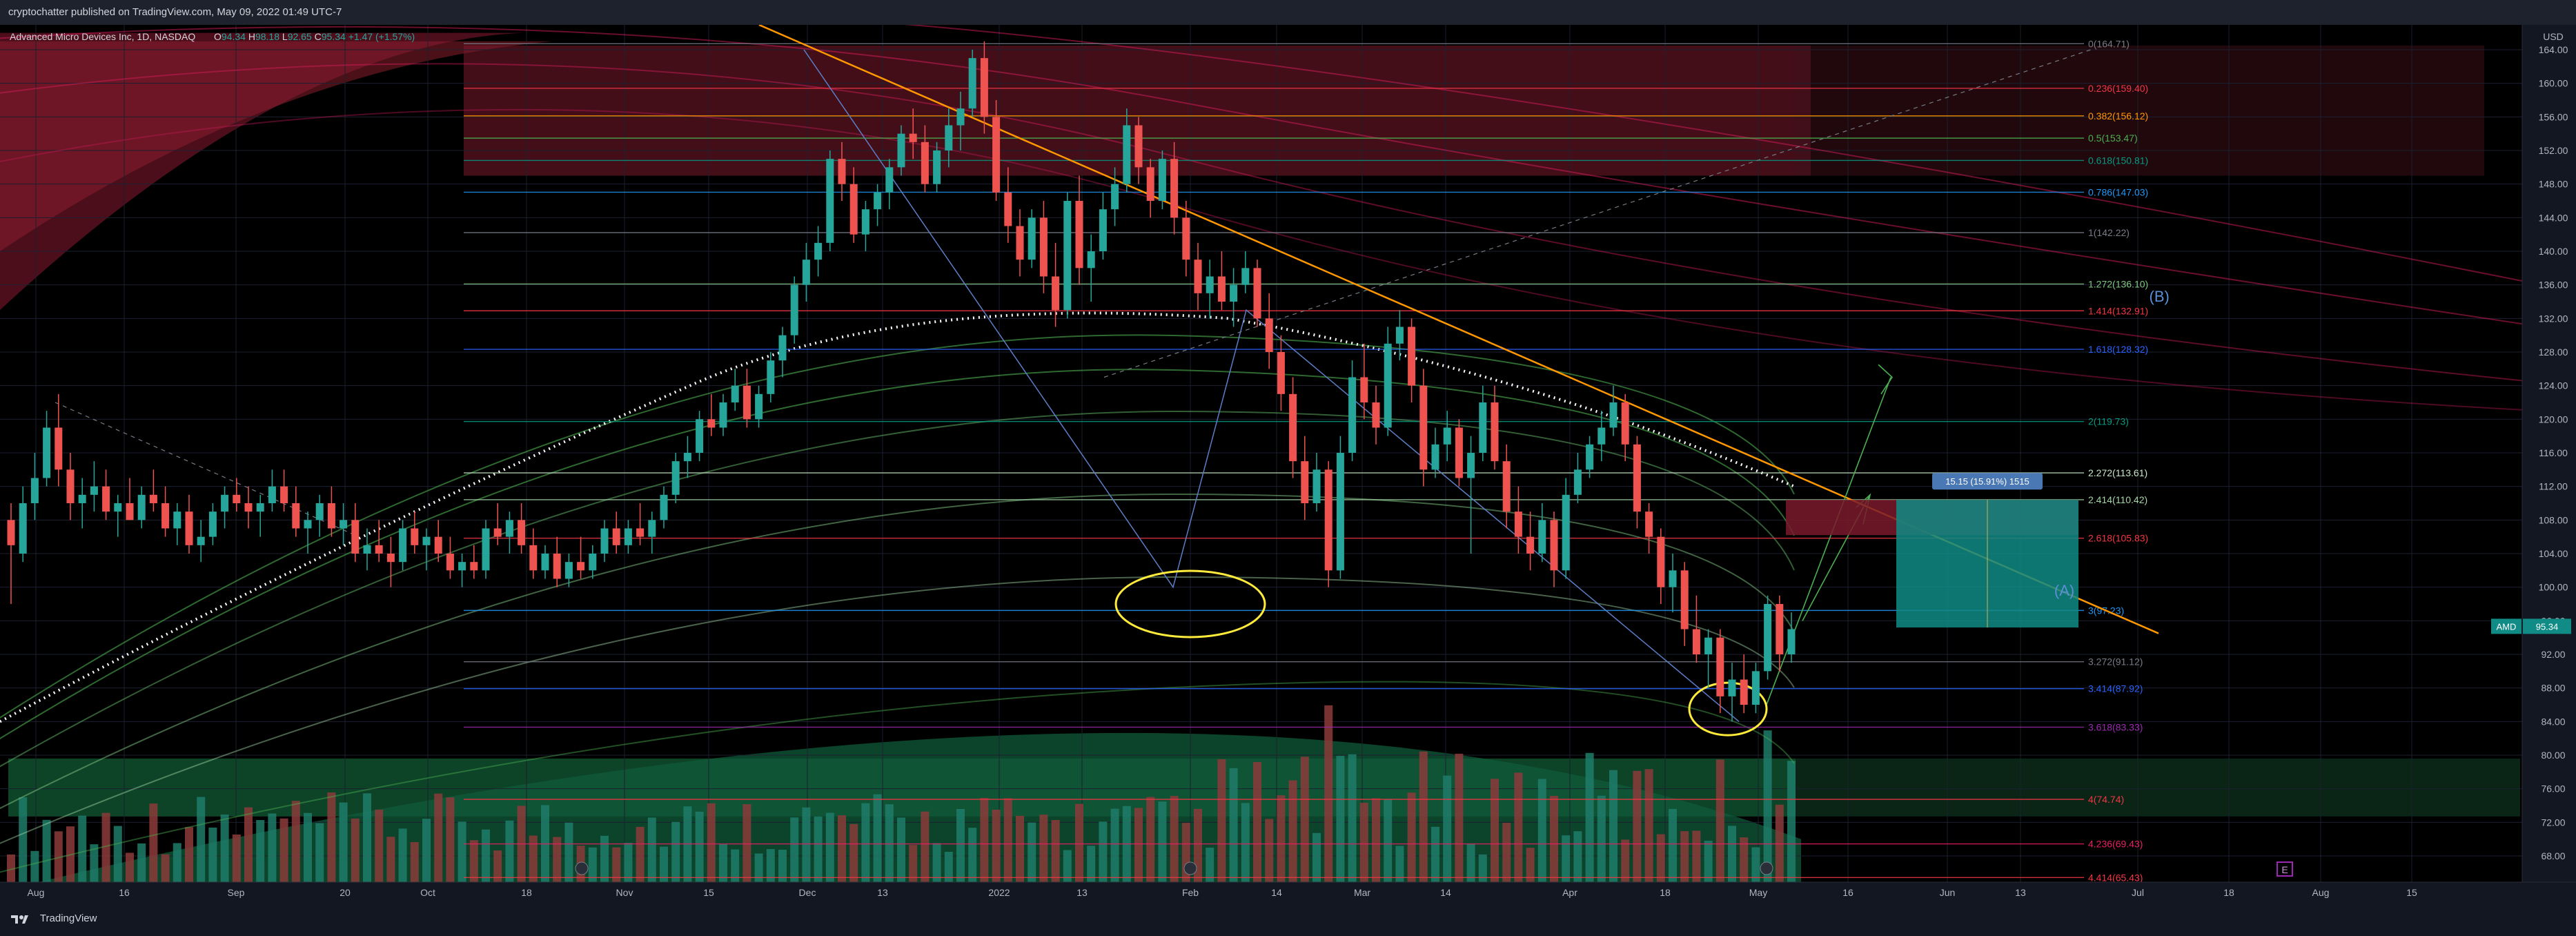 The image size is (2576, 936). What do you see at coordinates (708, 892) in the screenshot?
I see `time-tick-label: 15` at bounding box center [708, 892].